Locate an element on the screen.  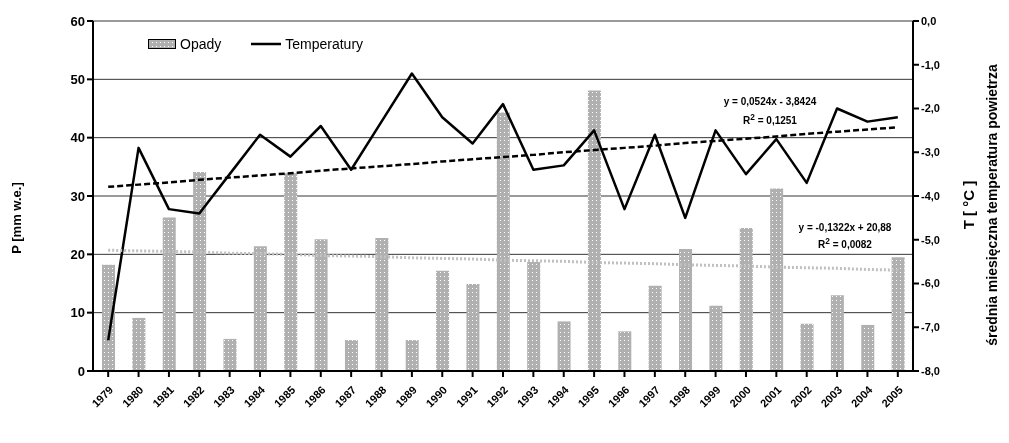
y2-tick-label: -8,0 is located at coordinates (930, 370).